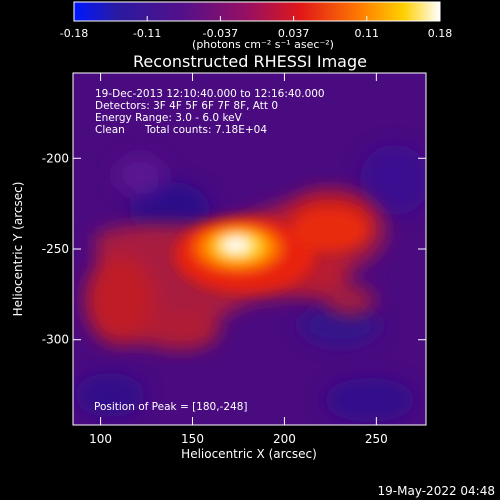 The width and height of the screenshot is (500, 500). I want to click on colorbar-gradient, so click(257, 11).